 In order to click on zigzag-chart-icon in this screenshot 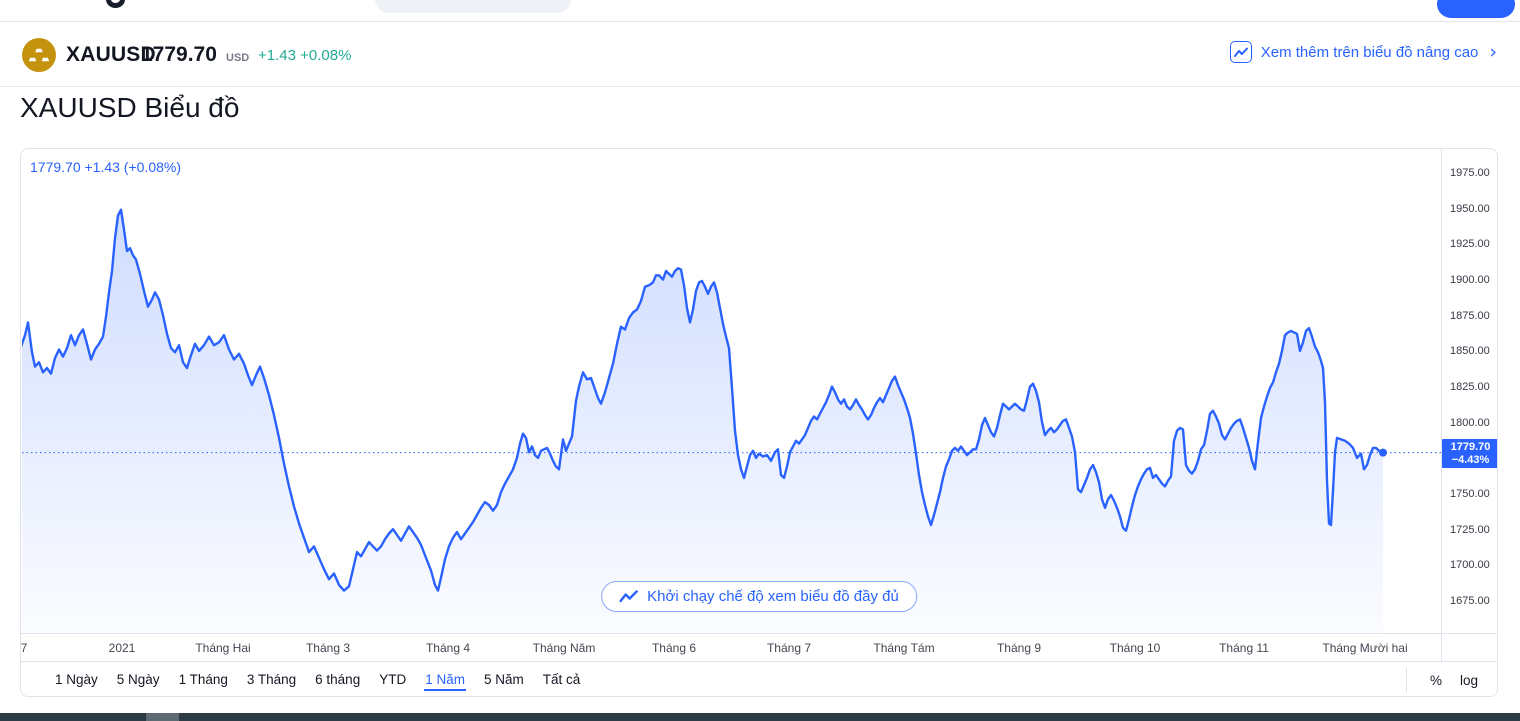, I will do `click(628, 596)`.